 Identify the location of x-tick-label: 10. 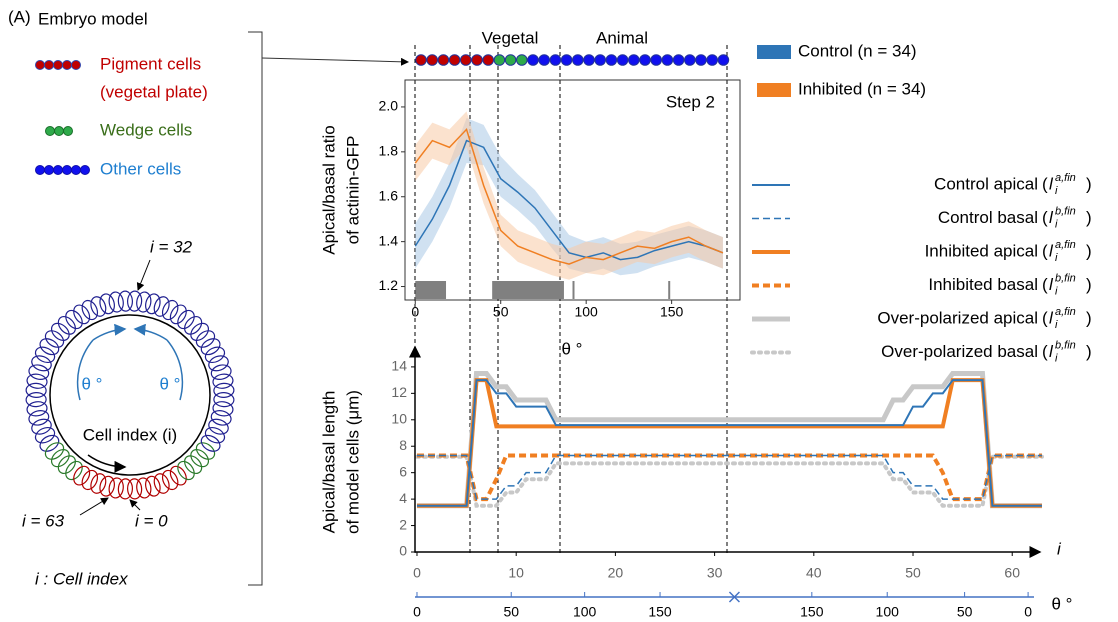
(516, 573).